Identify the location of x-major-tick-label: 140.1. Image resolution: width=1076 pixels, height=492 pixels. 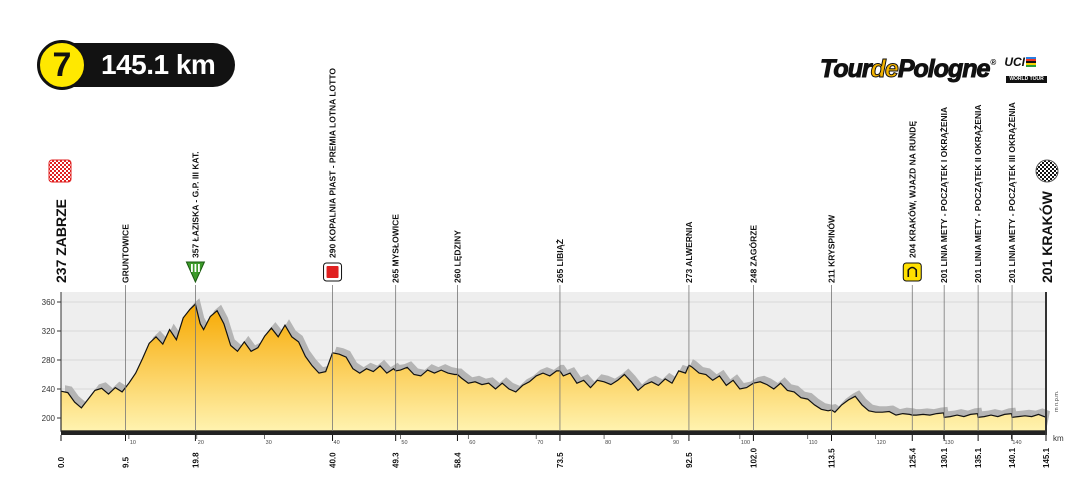
(1012, 457).